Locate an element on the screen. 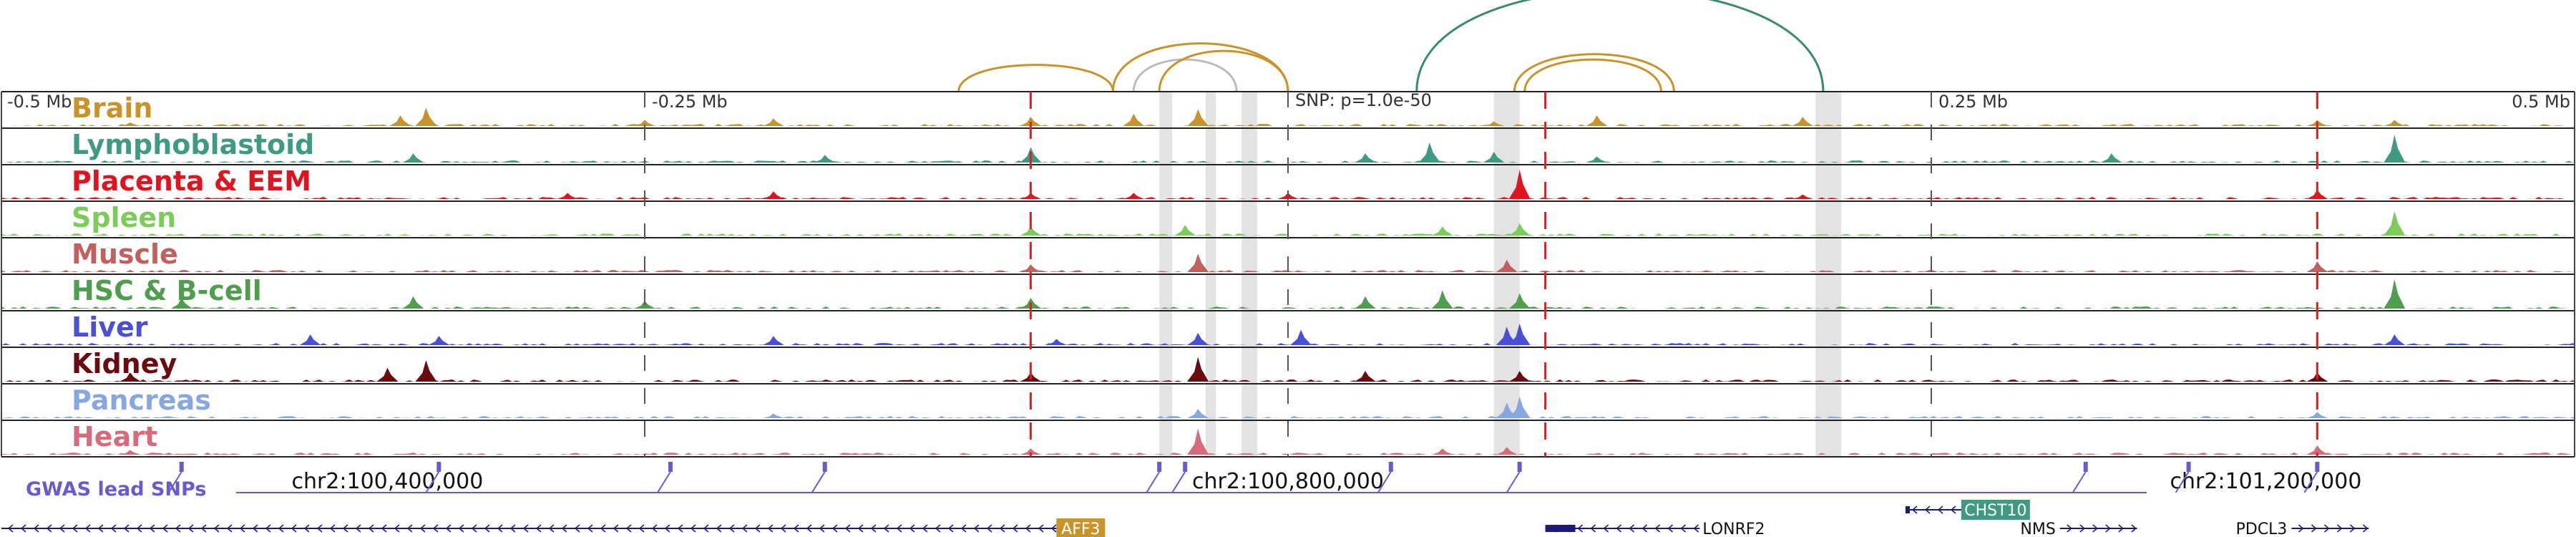  gene-name: PDCL3 is located at coordinates (2262, 529).